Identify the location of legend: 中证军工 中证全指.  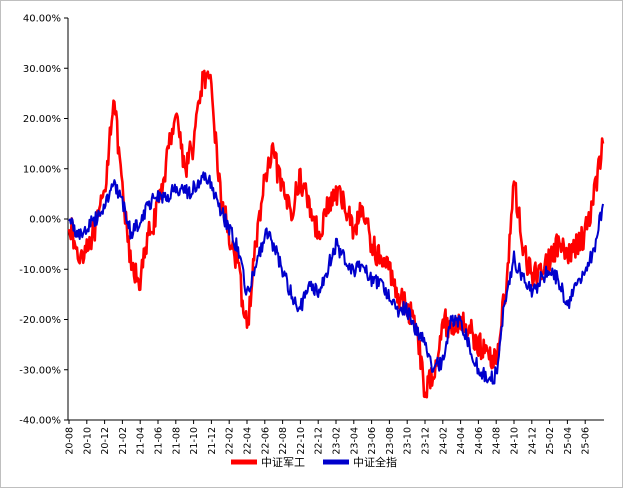
(314, 462).